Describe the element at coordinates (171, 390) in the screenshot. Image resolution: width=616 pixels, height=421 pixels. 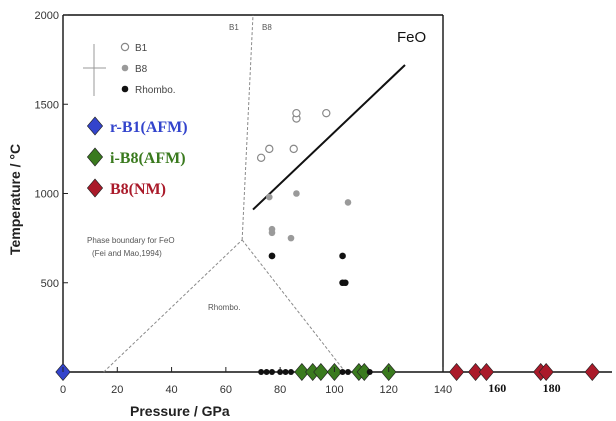
I see `x-tick-label: 40` at that location.